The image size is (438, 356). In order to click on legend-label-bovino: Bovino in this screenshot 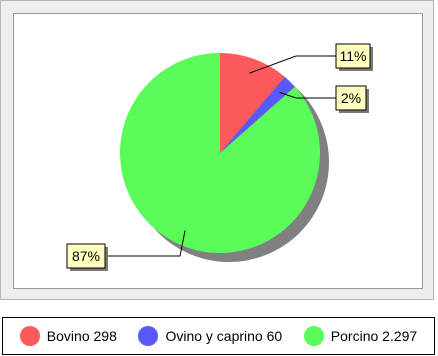, I will do `click(68, 336)`.